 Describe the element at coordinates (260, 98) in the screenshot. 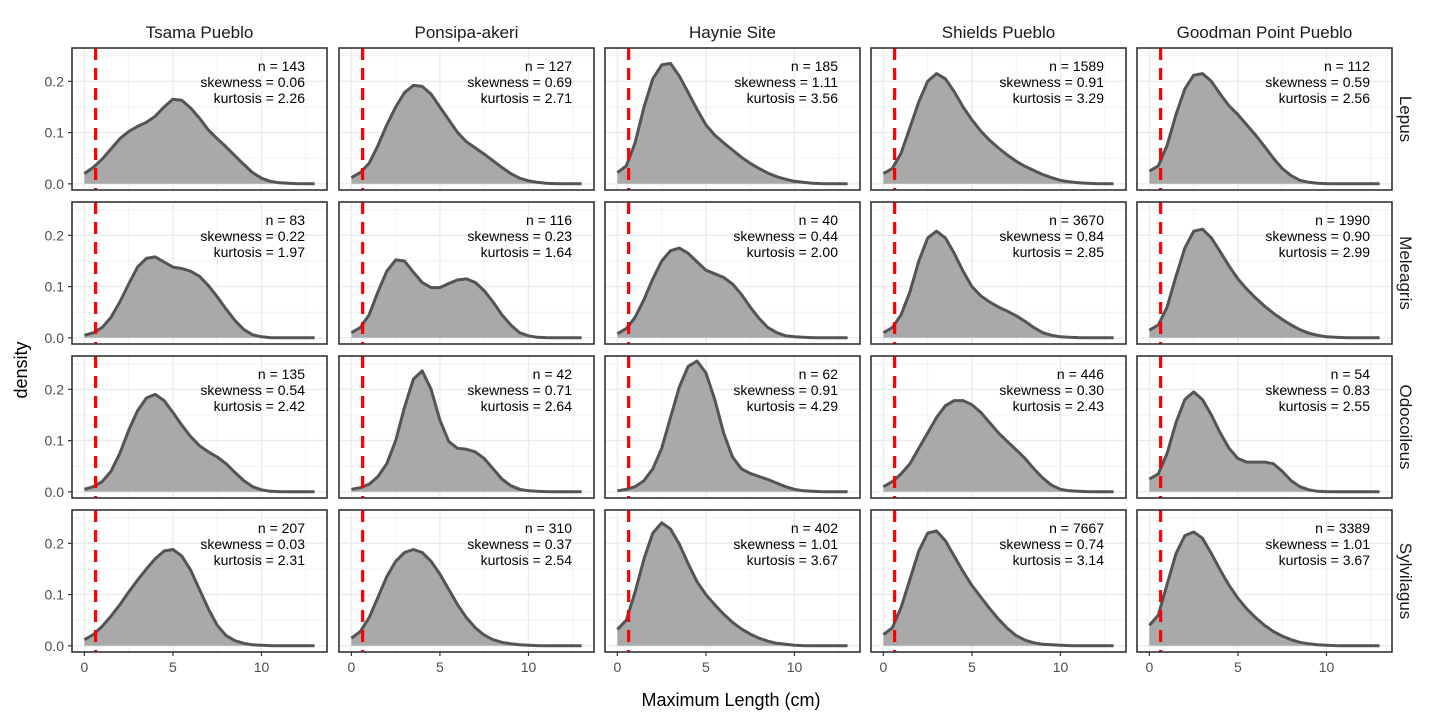

I see `annotation-kurtosis: kurtosis = 2.26` at that location.